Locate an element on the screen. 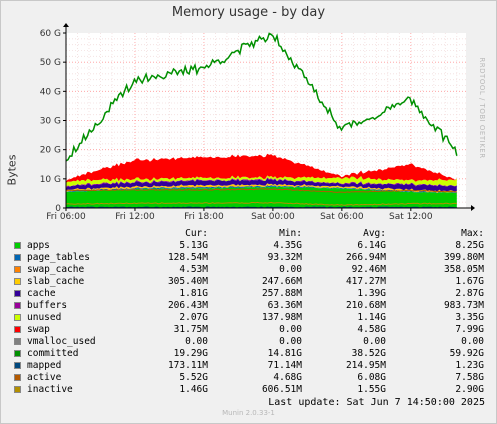 This screenshot has height=424, width=497. legend-cur: 0.00 is located at coordinates (196, 341).